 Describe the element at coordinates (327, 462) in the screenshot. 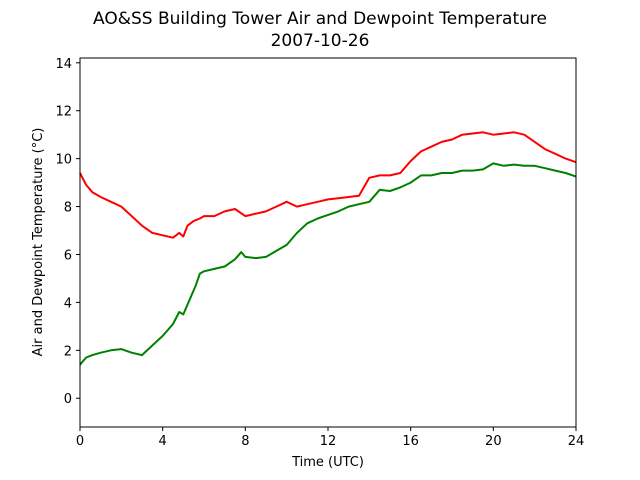

I see `x-axis-label: Time (UTC)` at that location.